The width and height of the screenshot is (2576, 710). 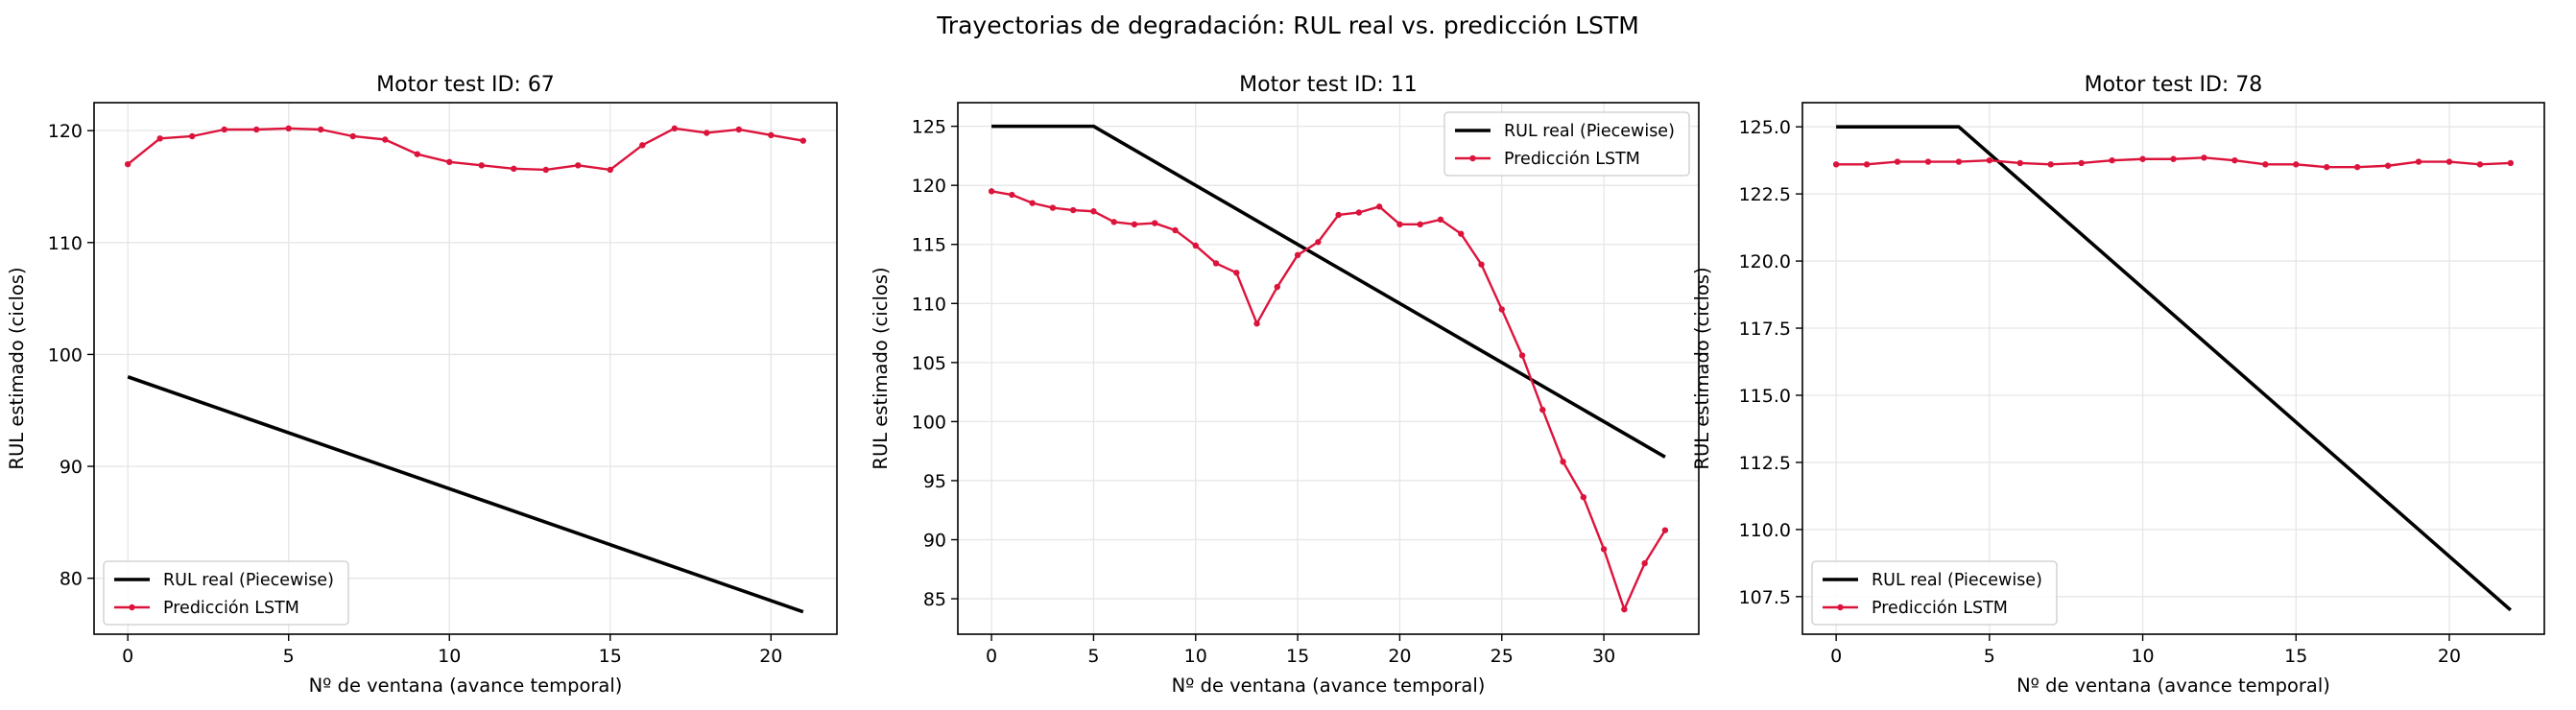 I want to click on x-tick-label: 30, so click(x=1603, y=656).